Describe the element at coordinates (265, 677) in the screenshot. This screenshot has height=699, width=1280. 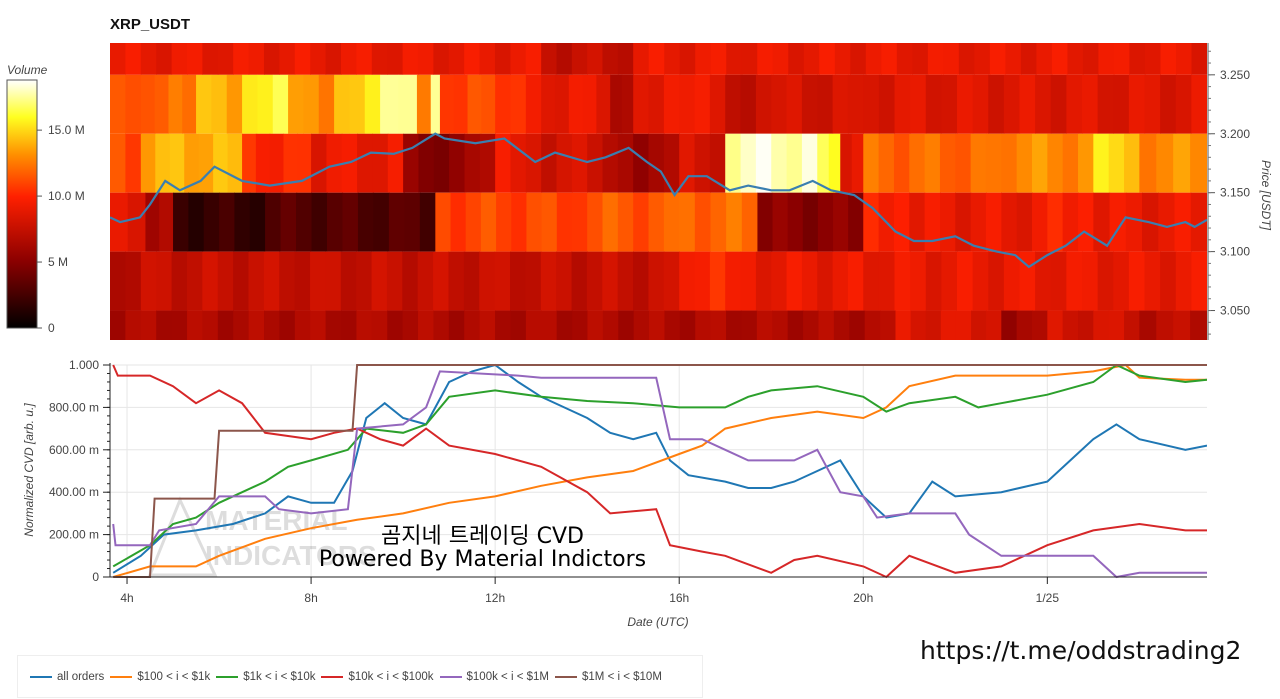
I see `legend-item: $1k < i < $10k` at that location.